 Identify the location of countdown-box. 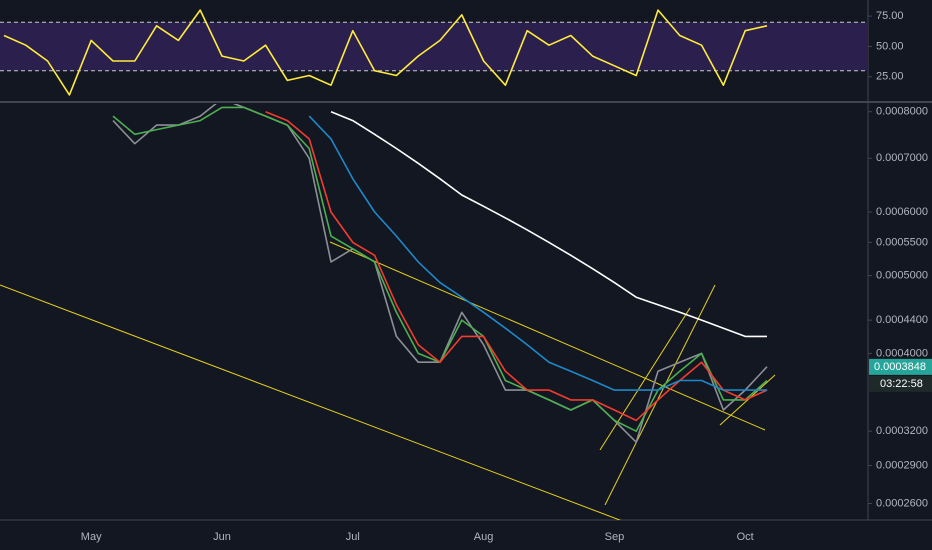
(900, 383).